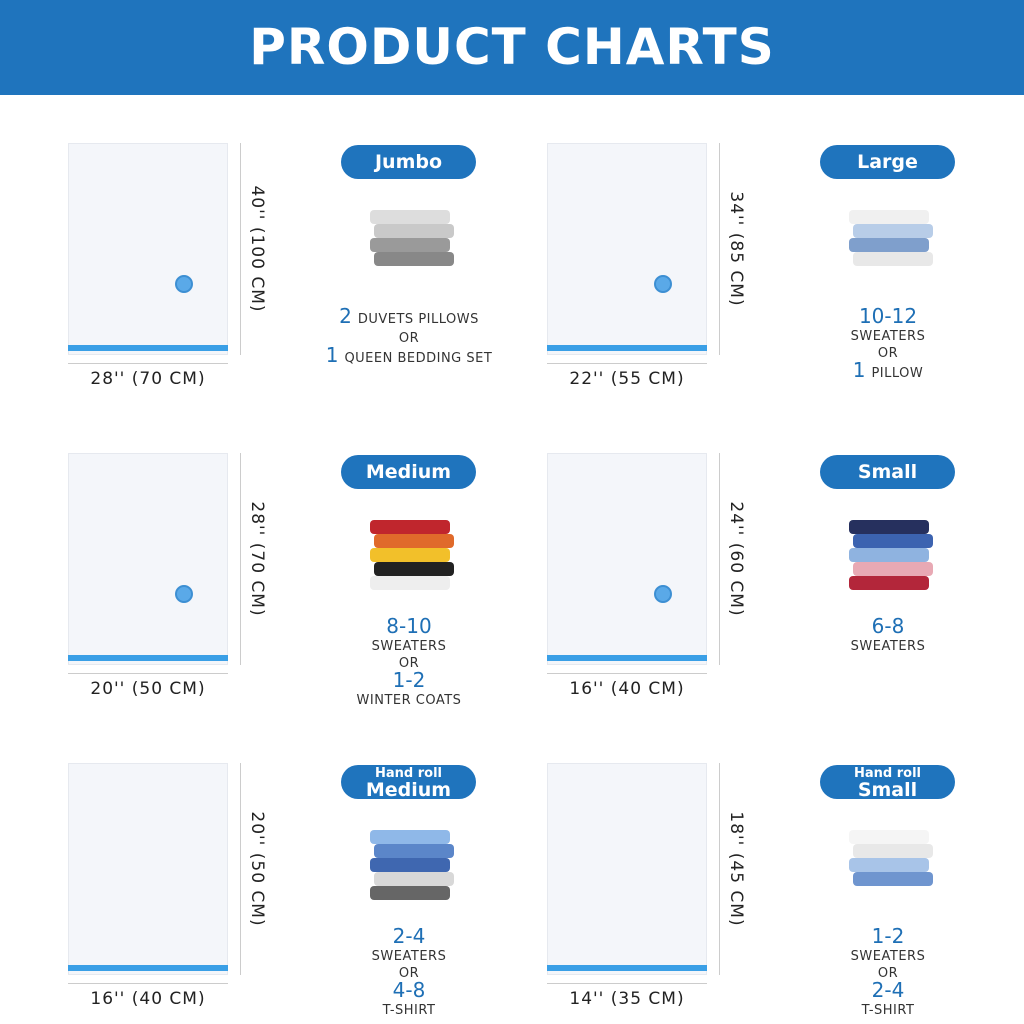  I want to click on capacity-line: 10-12, so click(888, 316).